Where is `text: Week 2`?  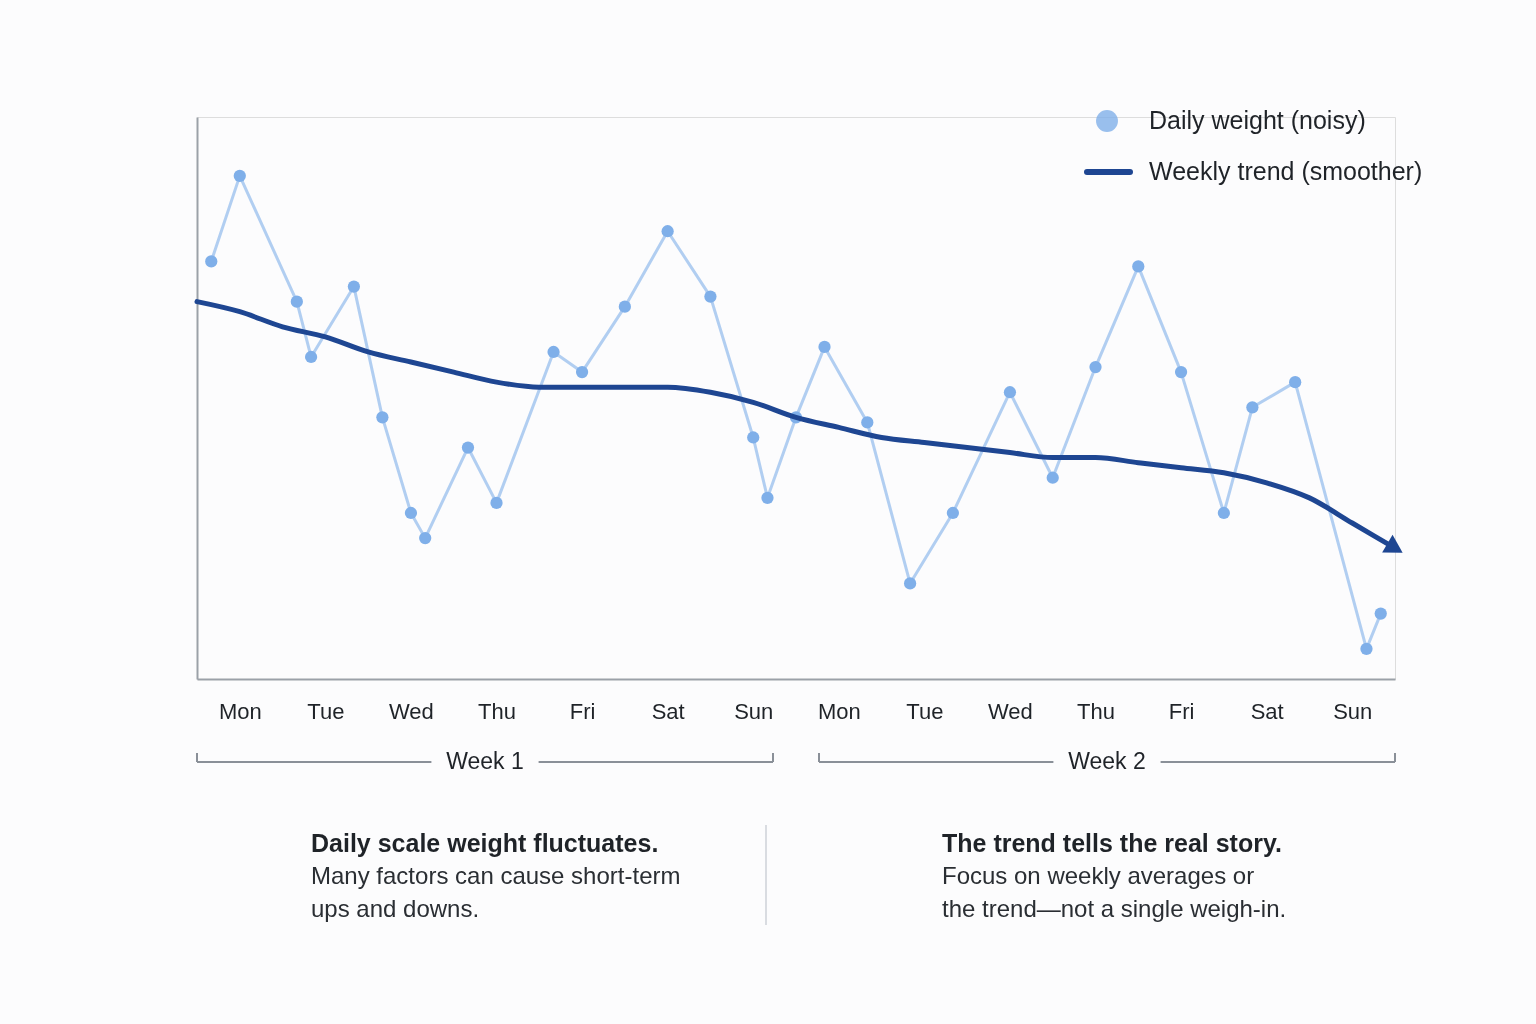
text: Week 2 is located at coordinates (1107, 761).